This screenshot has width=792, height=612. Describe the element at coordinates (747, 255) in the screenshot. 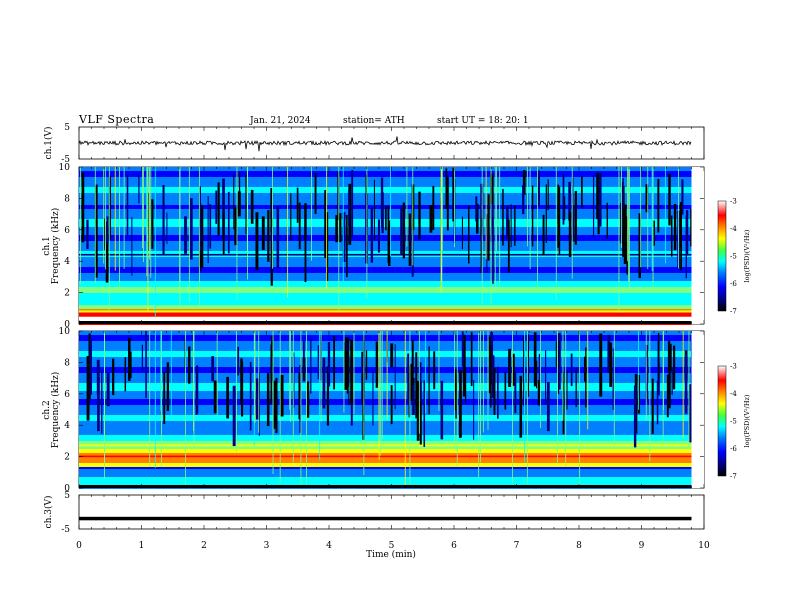

I see `ch1-colorbar-label: log(PSD)(V²/Hz)` at that location.